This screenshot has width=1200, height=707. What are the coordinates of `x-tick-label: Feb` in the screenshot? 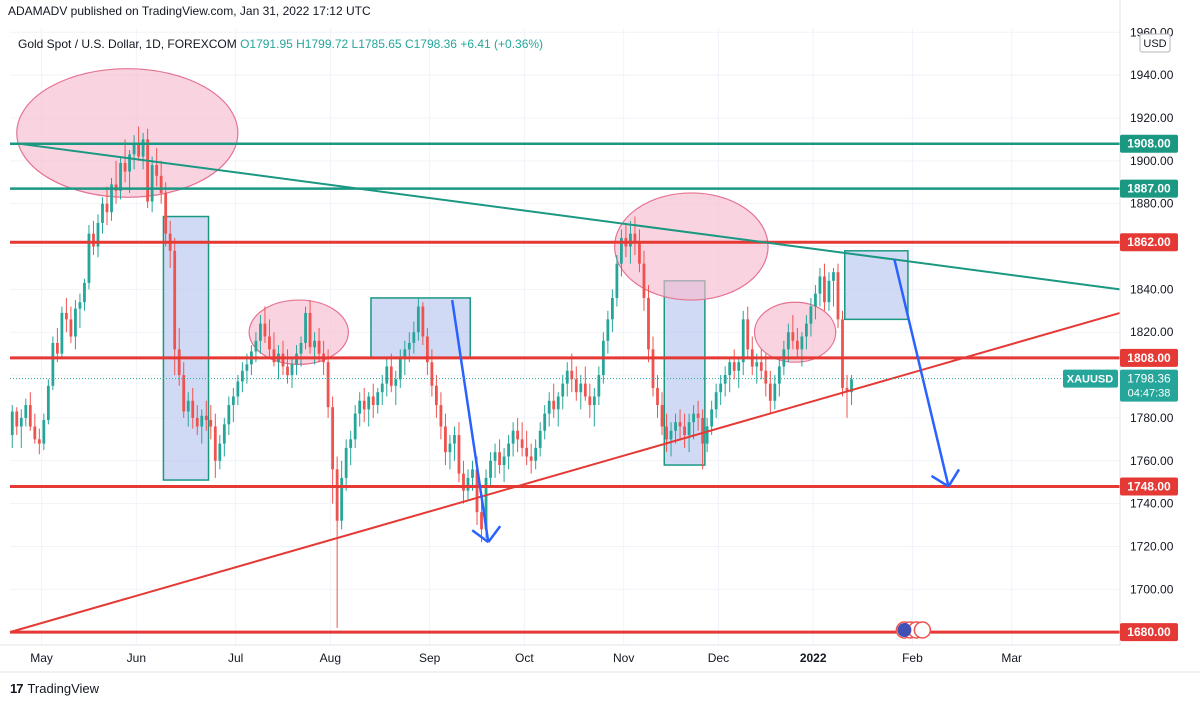 It's located at (912, 658).